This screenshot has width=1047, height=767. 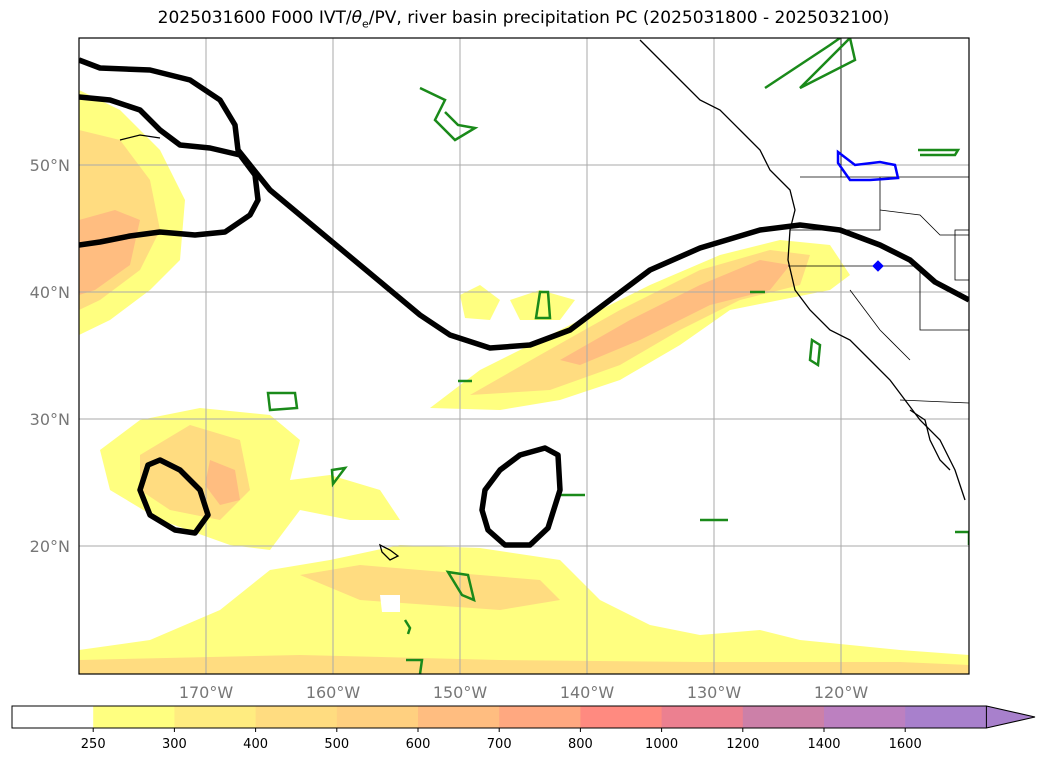 What do you see at coordinates (1010, 717) in the screenshot?
I see `colorbar-extend-arrow` at bounding box center [1010, 717].